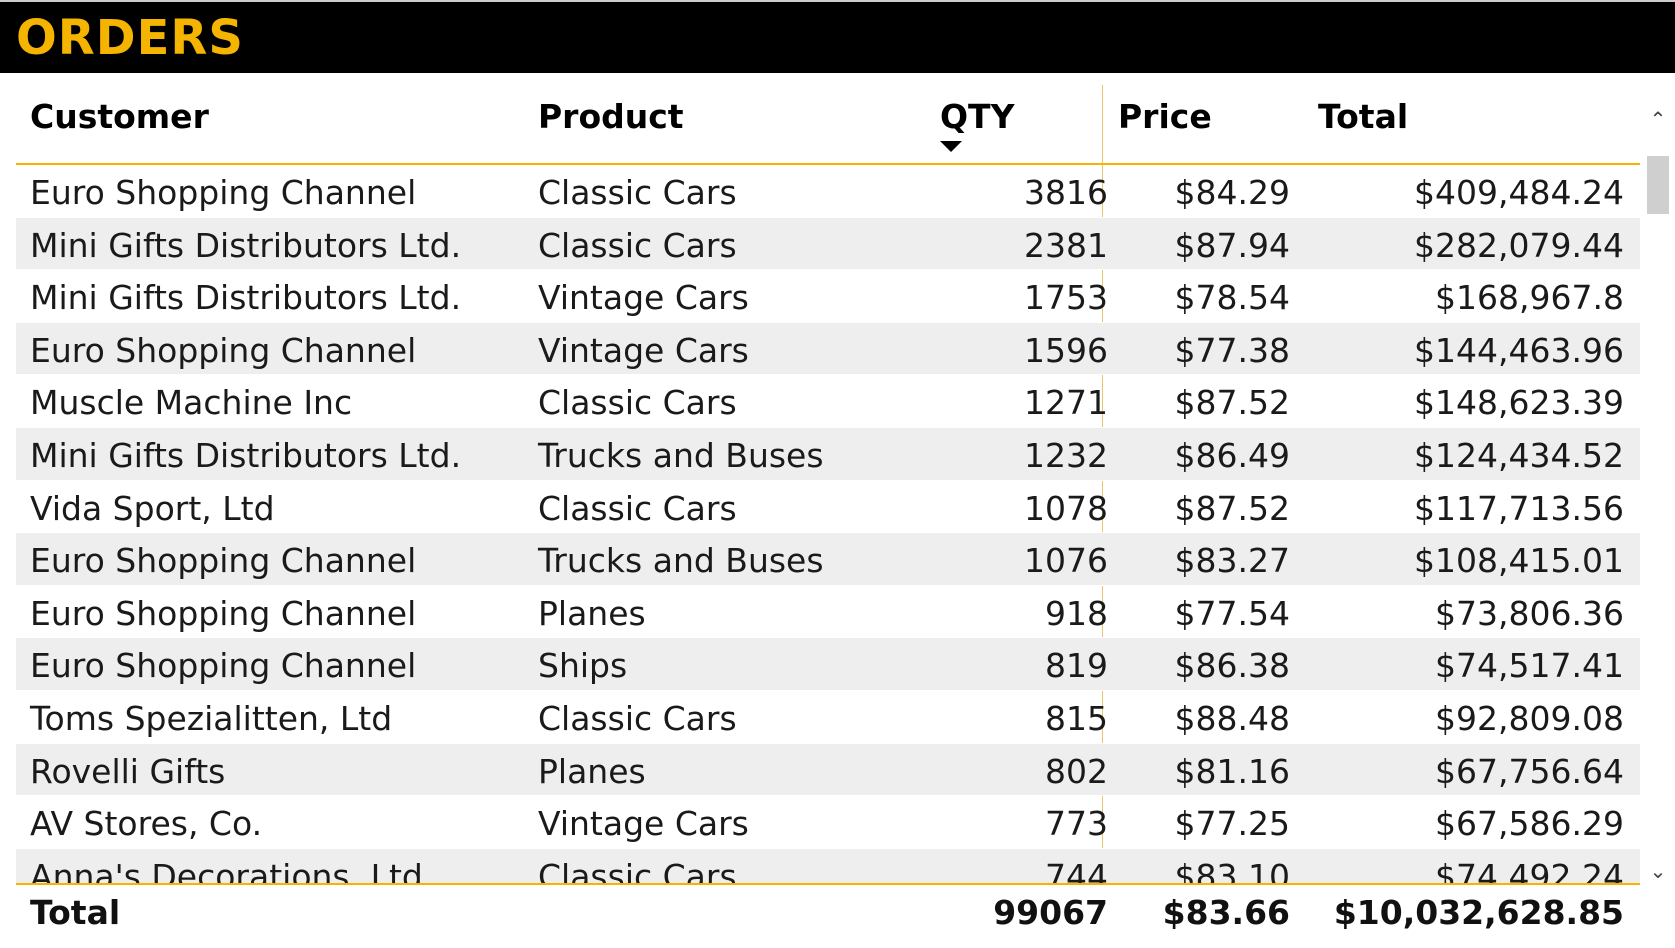 This screenshot has height=948, width=1675. What do you see at coordinates (191, 403) in the screenshot?
I see `cell-customer: Muscle Machine Inc` at bounding box center [191, 403].